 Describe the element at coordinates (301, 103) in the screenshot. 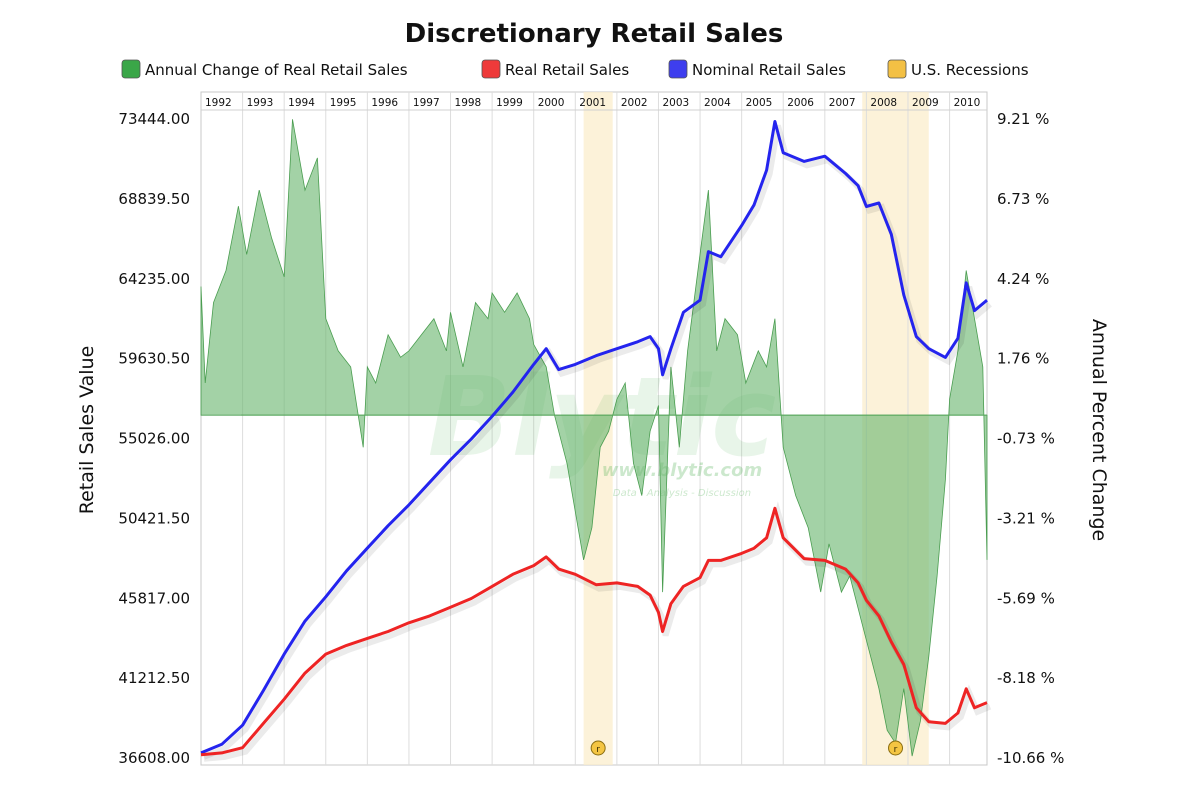

I see `year-label: 1994` at that location.